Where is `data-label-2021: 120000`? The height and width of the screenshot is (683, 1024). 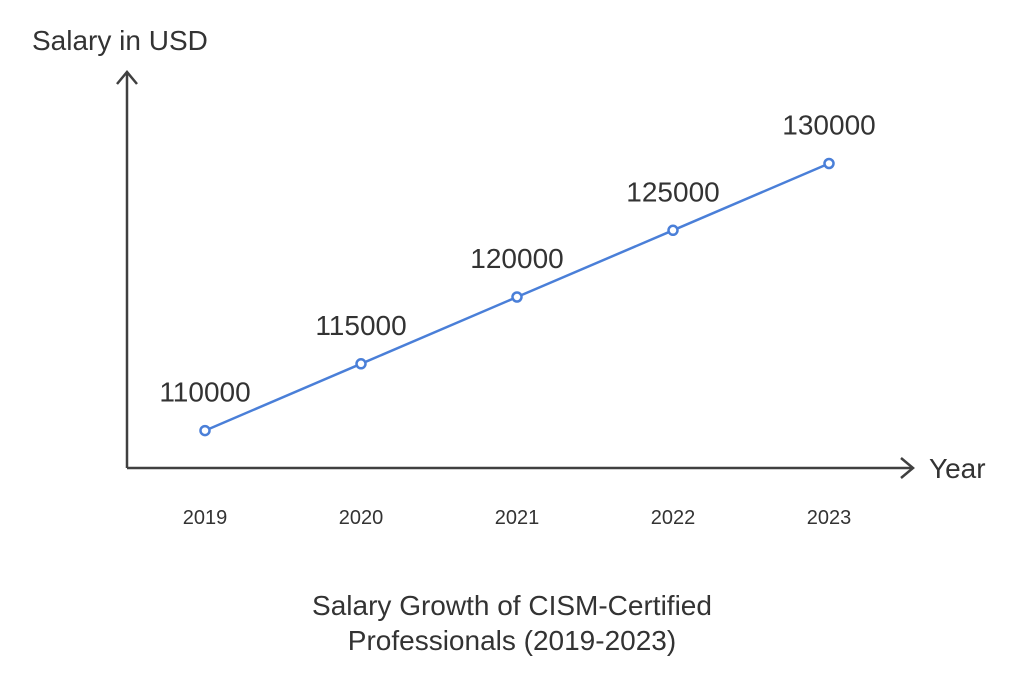 data-label-2021: 120000 is located at coordinates (516, 258).